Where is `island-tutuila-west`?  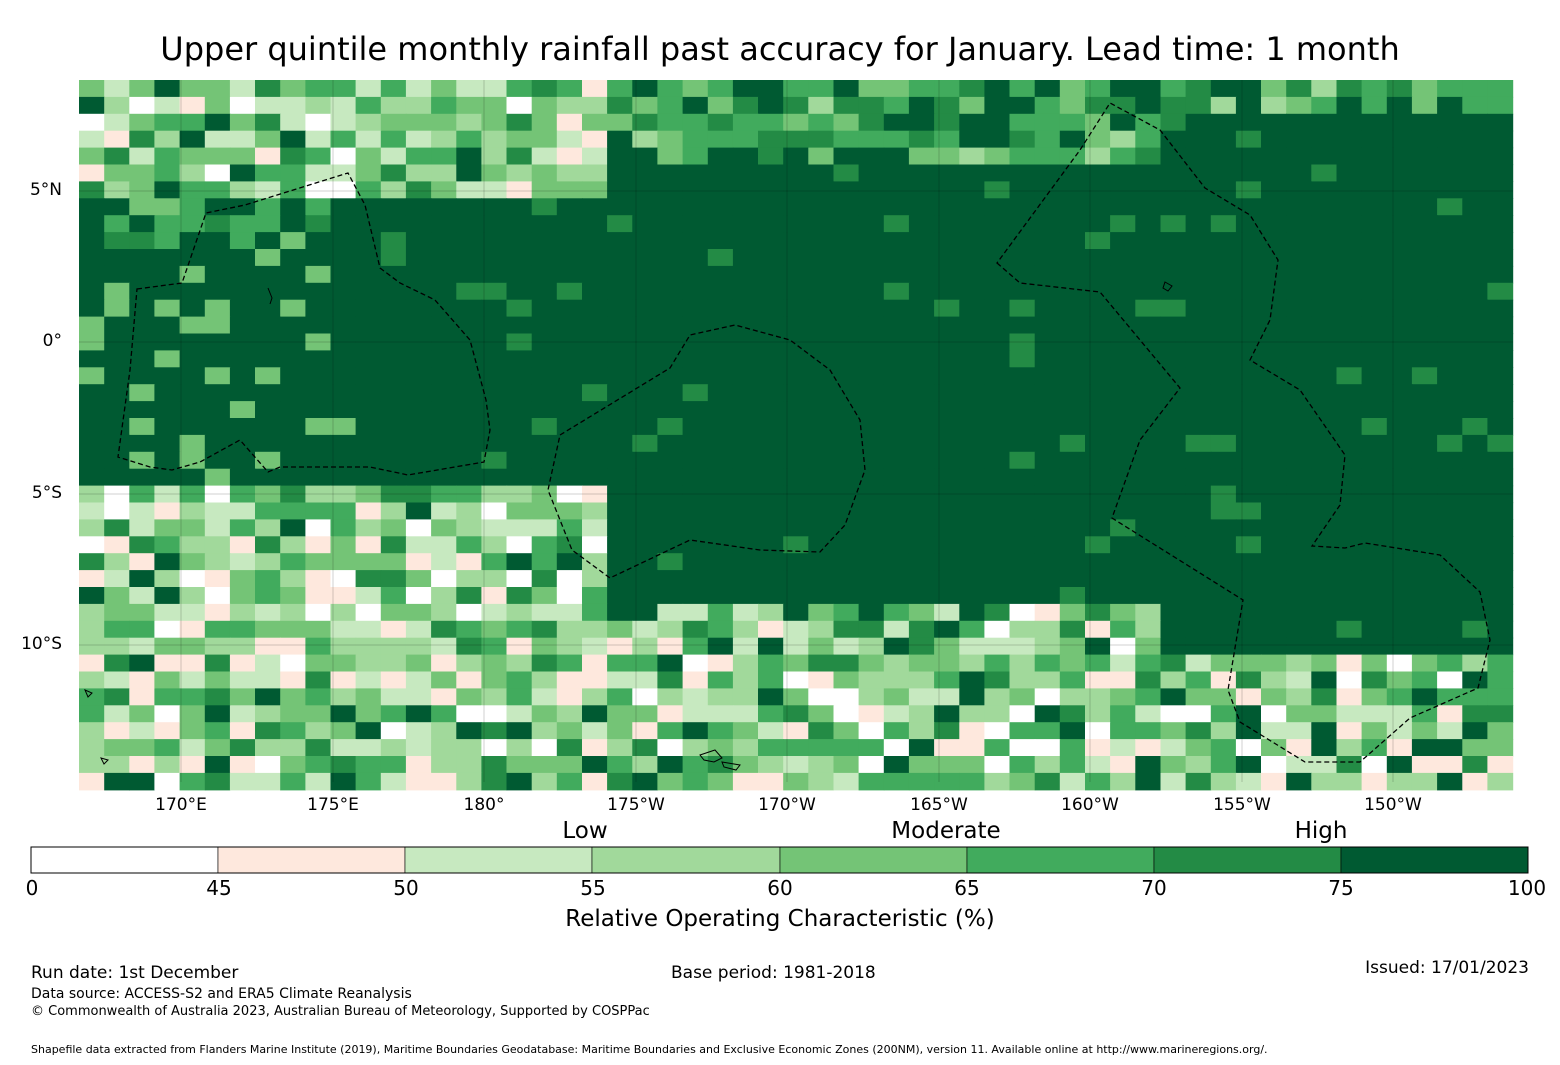 island-tutuila-west is located at coordinates (104, 761).